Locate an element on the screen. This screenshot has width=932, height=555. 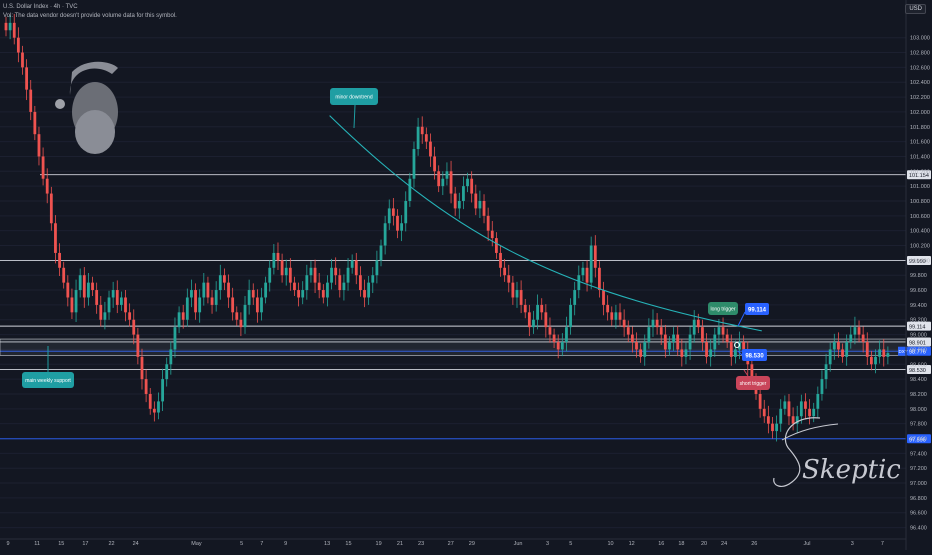
short-trigger-label: short trigger is located at coordinates (753, 384).